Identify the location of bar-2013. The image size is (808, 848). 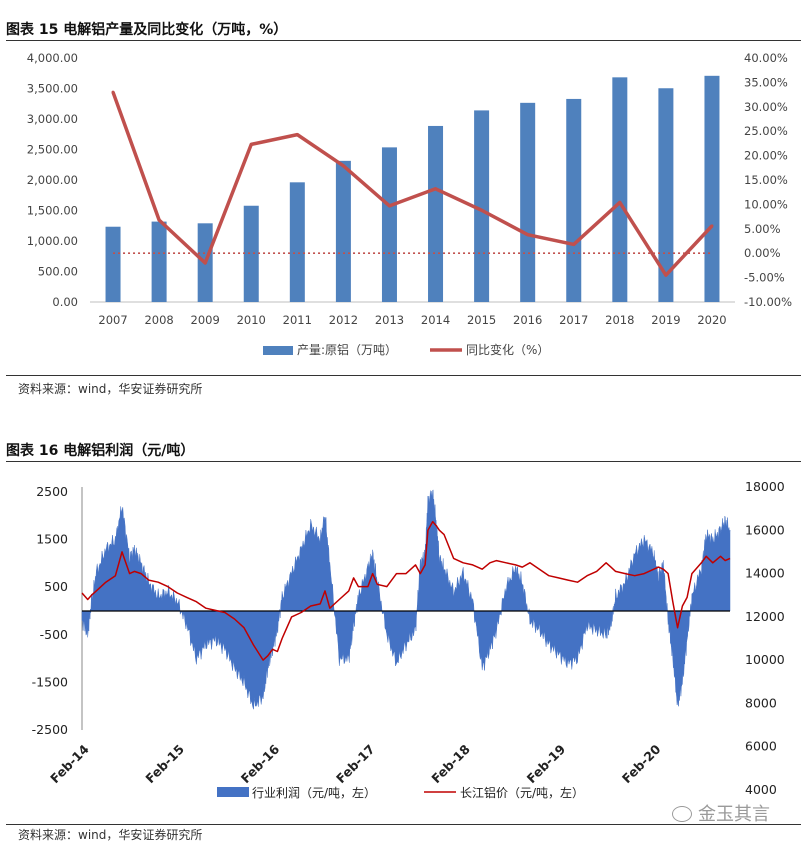
(389, 224).